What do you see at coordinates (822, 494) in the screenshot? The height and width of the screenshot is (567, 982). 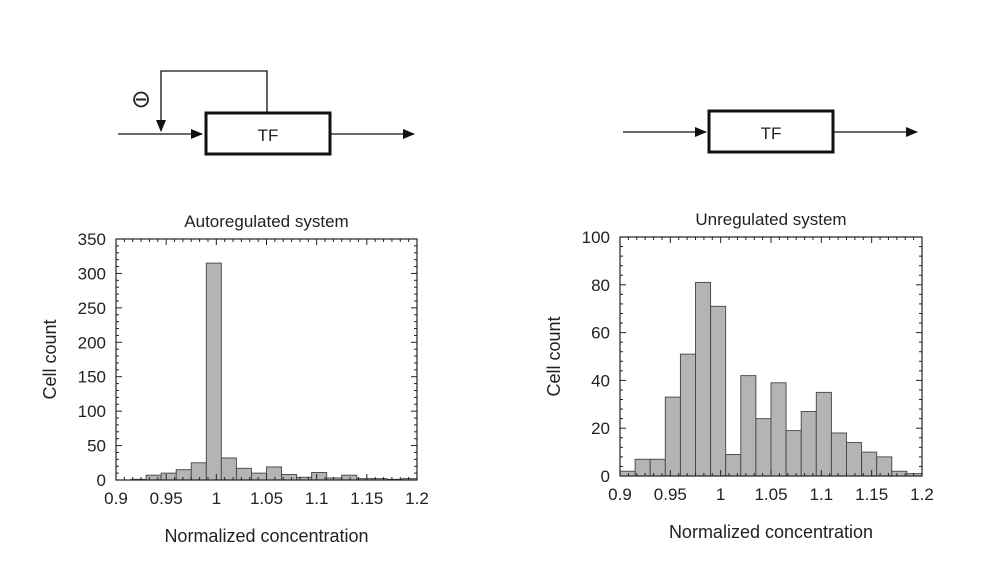 I see `chart-1-x-tick-label: 1.1` at bounding box center [822, 494].